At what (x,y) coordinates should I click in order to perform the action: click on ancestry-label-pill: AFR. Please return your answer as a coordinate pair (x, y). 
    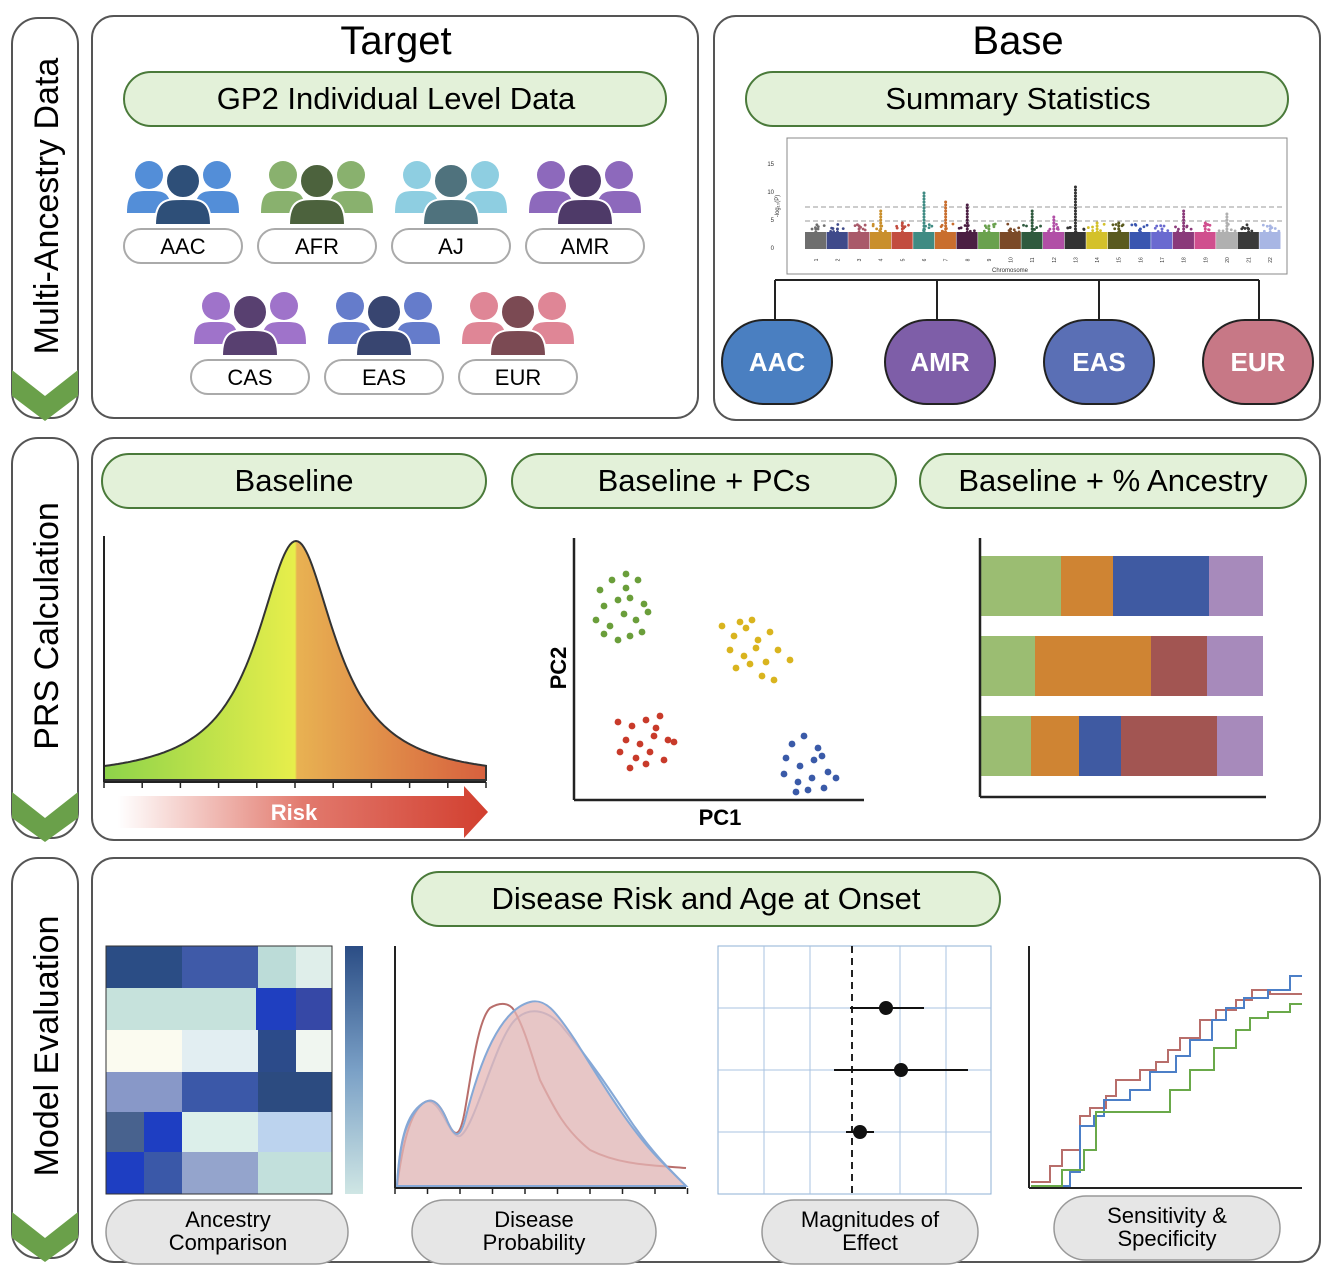
    Looking at the image, I should click on (317, 246).